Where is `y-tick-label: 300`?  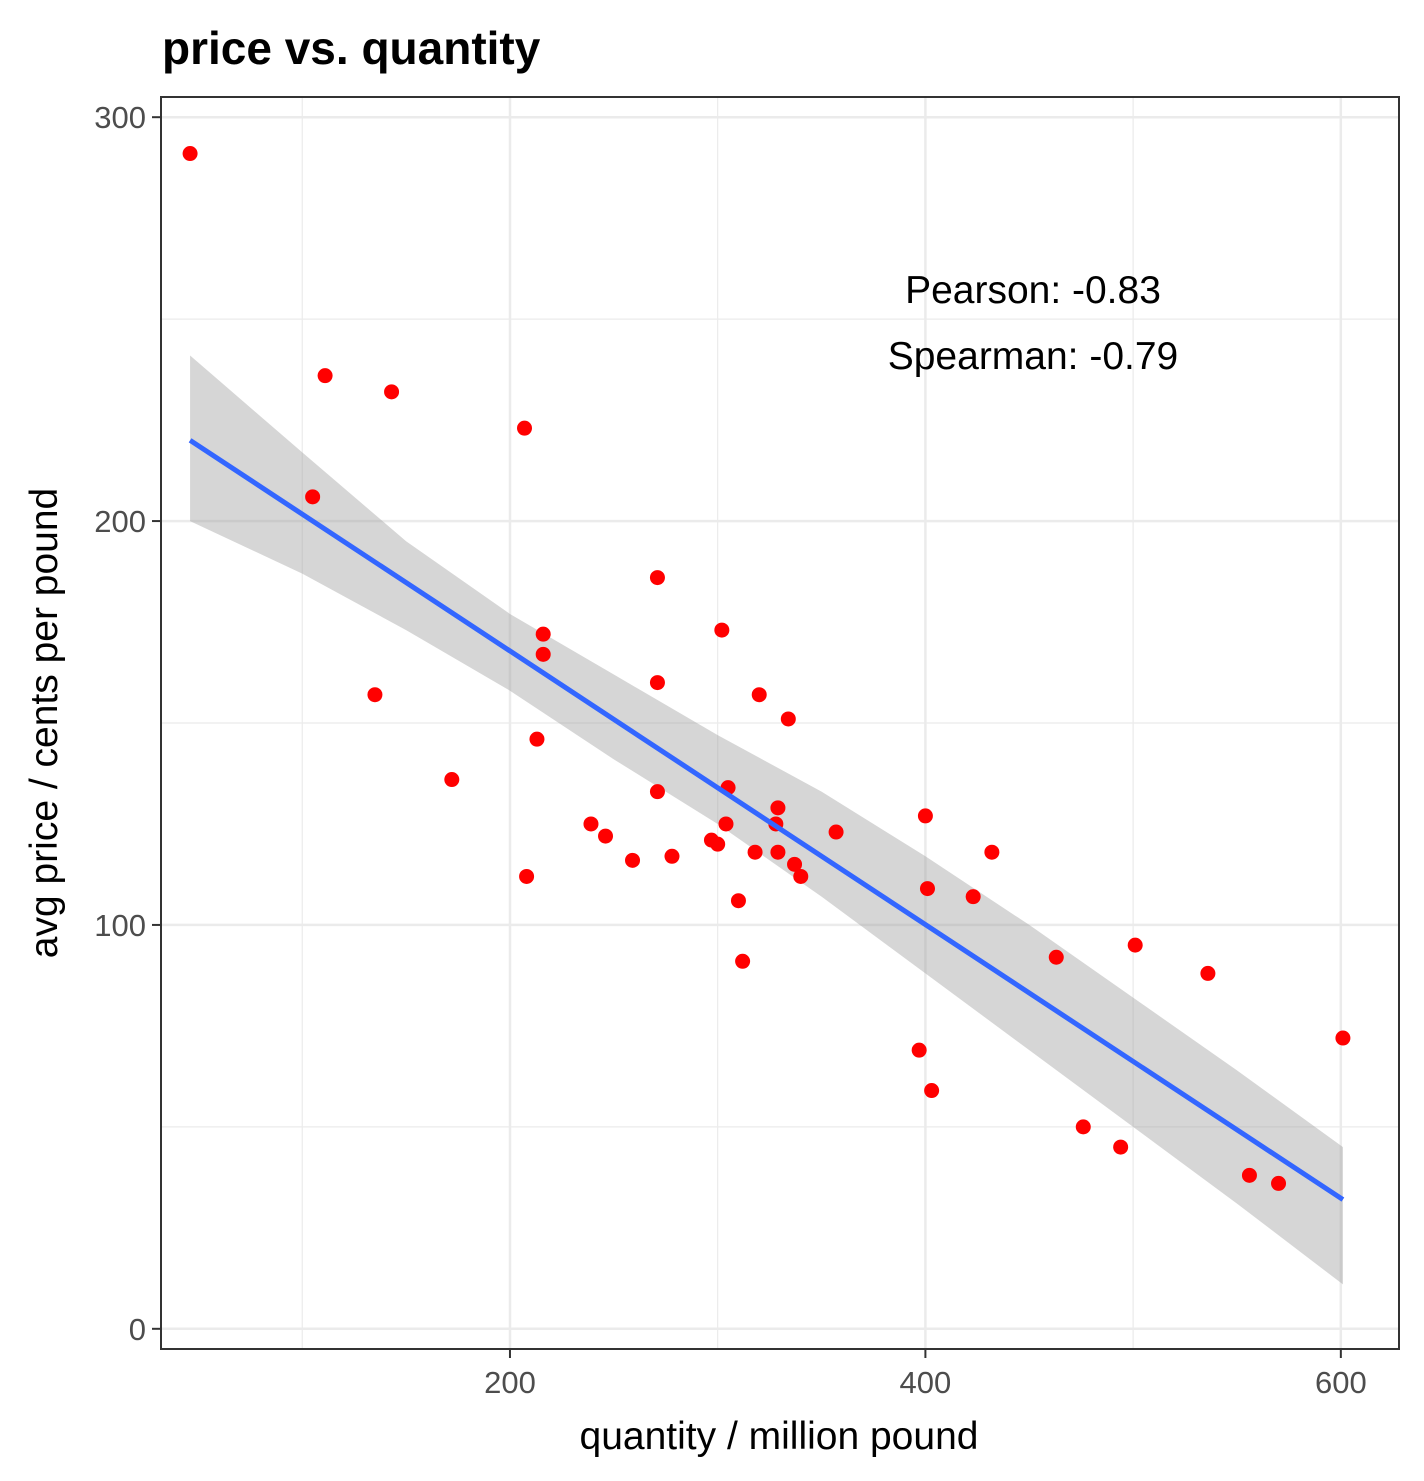 y-tick-label: 300 is located at coordinates (120, 117).